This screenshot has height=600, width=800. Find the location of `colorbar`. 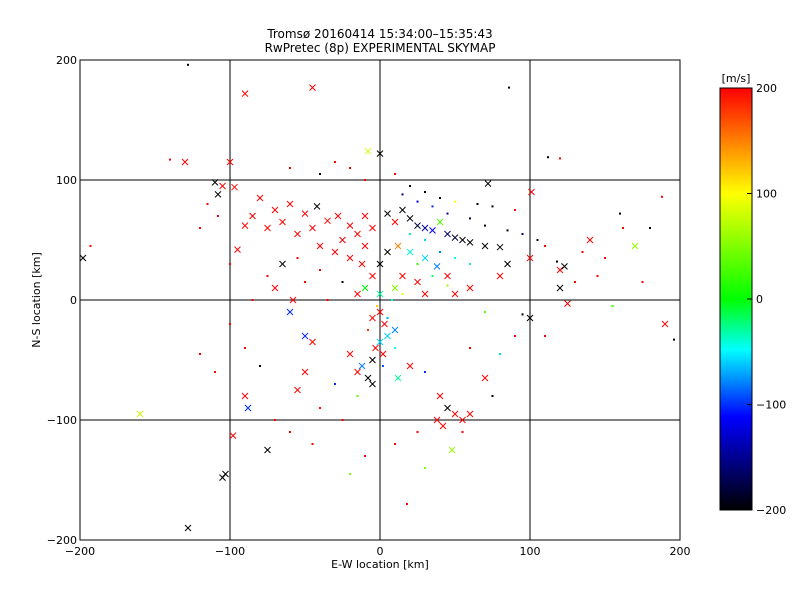

colorbar is located at coordinates (736, 299).